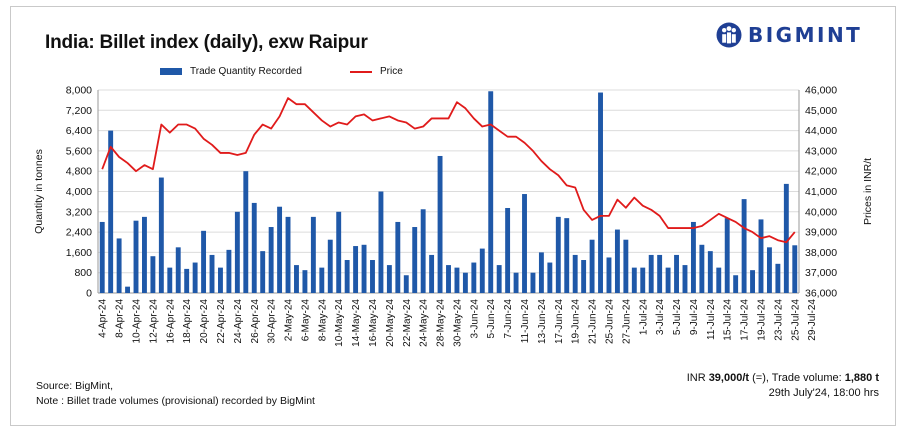 This screenshot has height=439, width=907. Describe the element at coordinates (75, 386) in the screenshot. I see `source-text: Source: BigMint,` at that location.